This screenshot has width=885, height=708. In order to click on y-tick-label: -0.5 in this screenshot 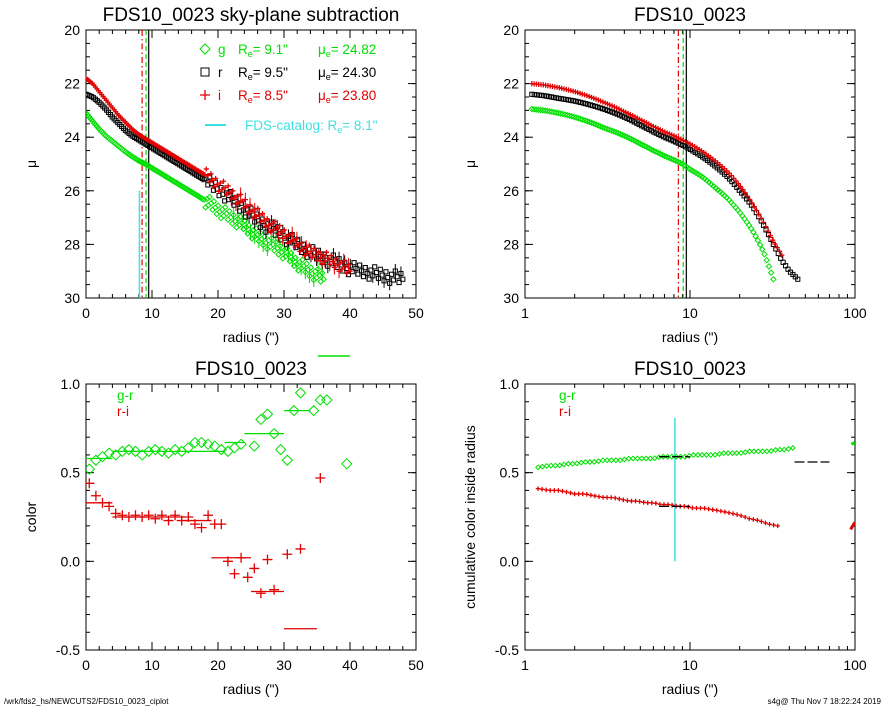, I will do `click(68, 650)`.